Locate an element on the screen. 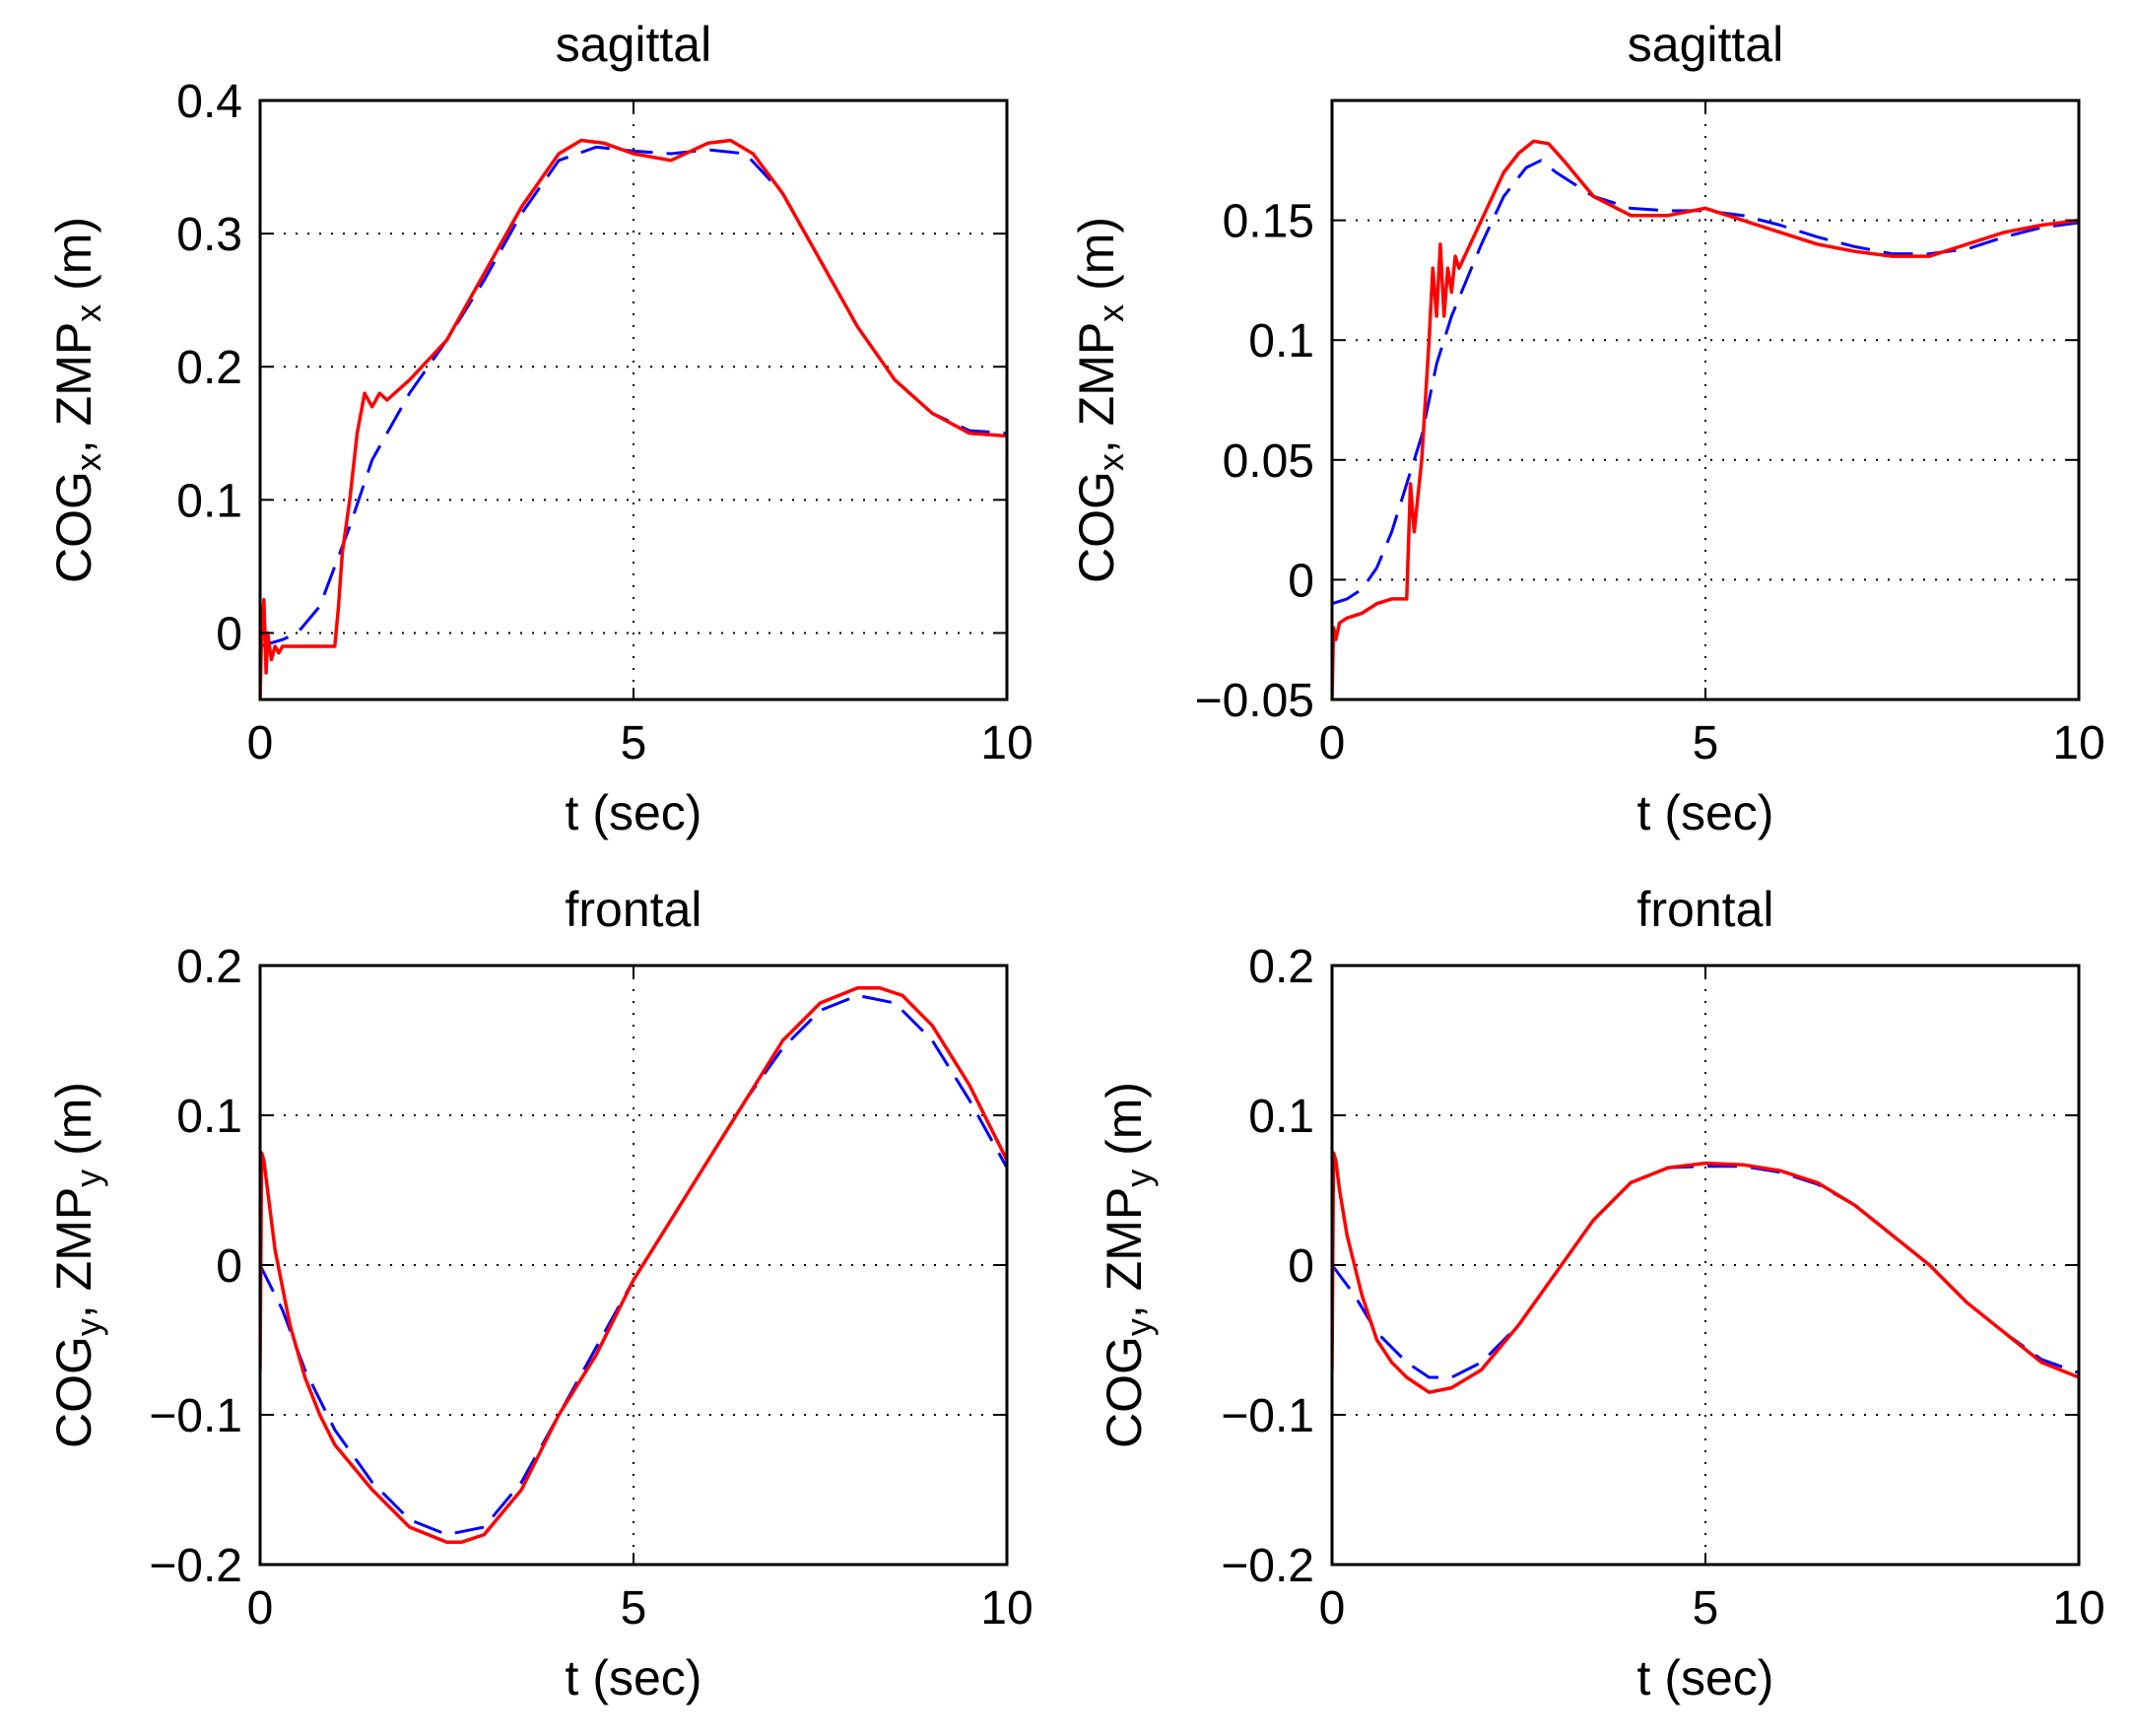  y-tick-label: 0.3 is located at coordinates (209, 235).